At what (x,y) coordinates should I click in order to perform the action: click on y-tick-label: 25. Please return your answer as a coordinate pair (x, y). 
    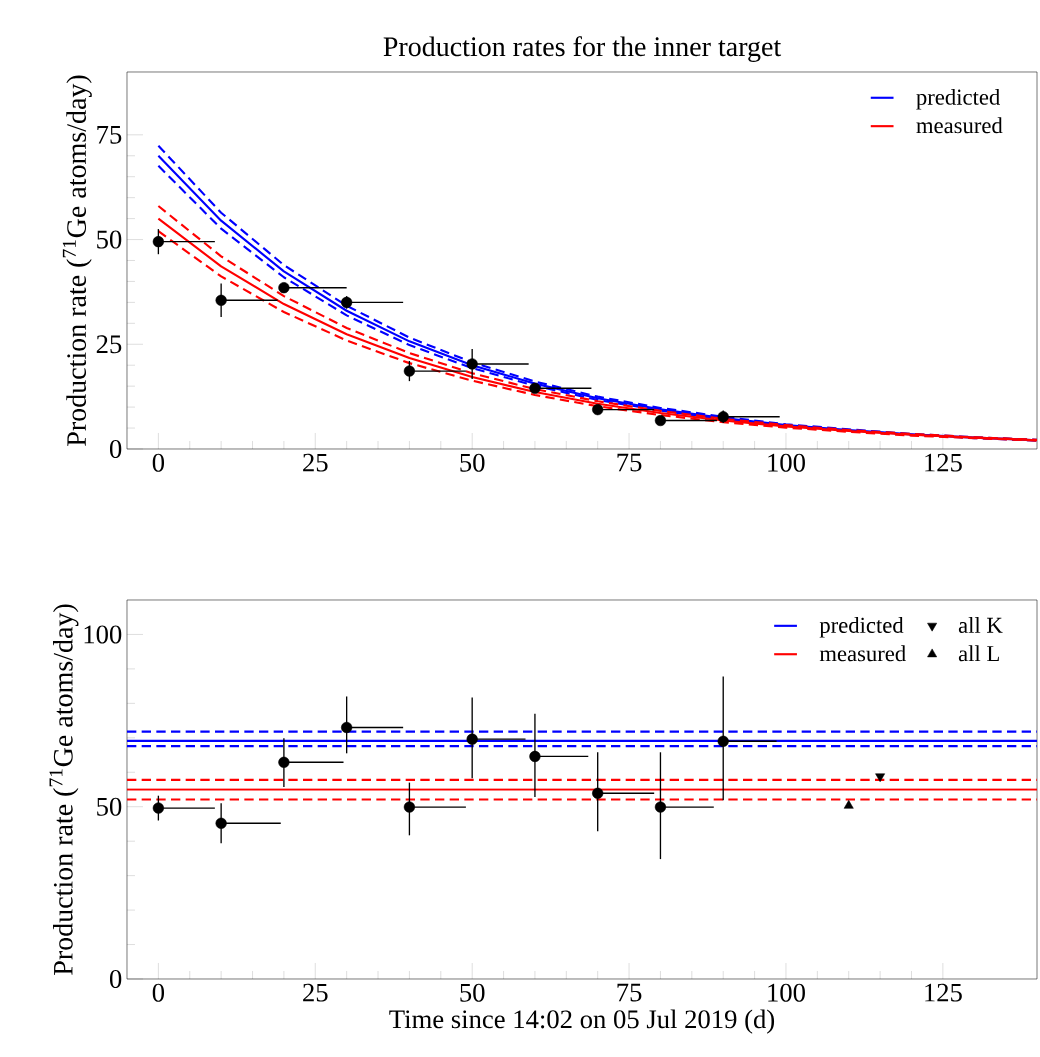
    Looking at the image, I should click on (109, 344).